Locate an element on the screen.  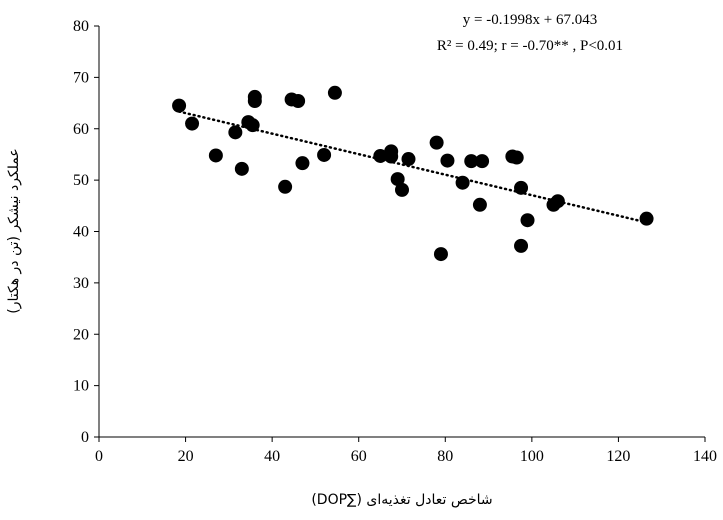
y-tick-label: 10 is located at coordinates (81, 386).